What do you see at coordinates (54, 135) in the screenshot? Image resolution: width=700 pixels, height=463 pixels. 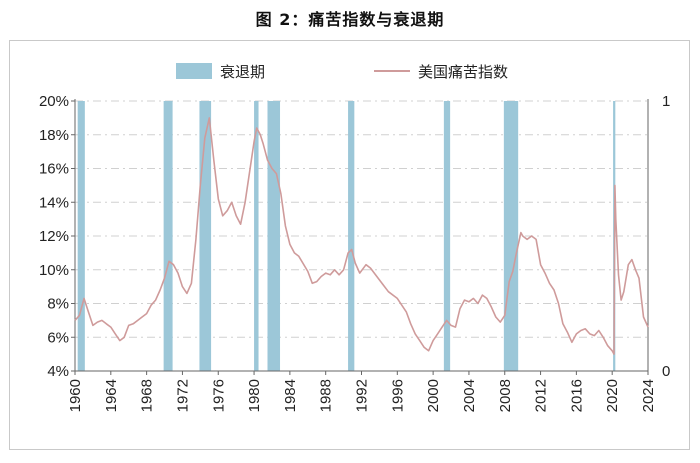 I see `y-tick-label-7: 18%` at bounding box center [54, 135].